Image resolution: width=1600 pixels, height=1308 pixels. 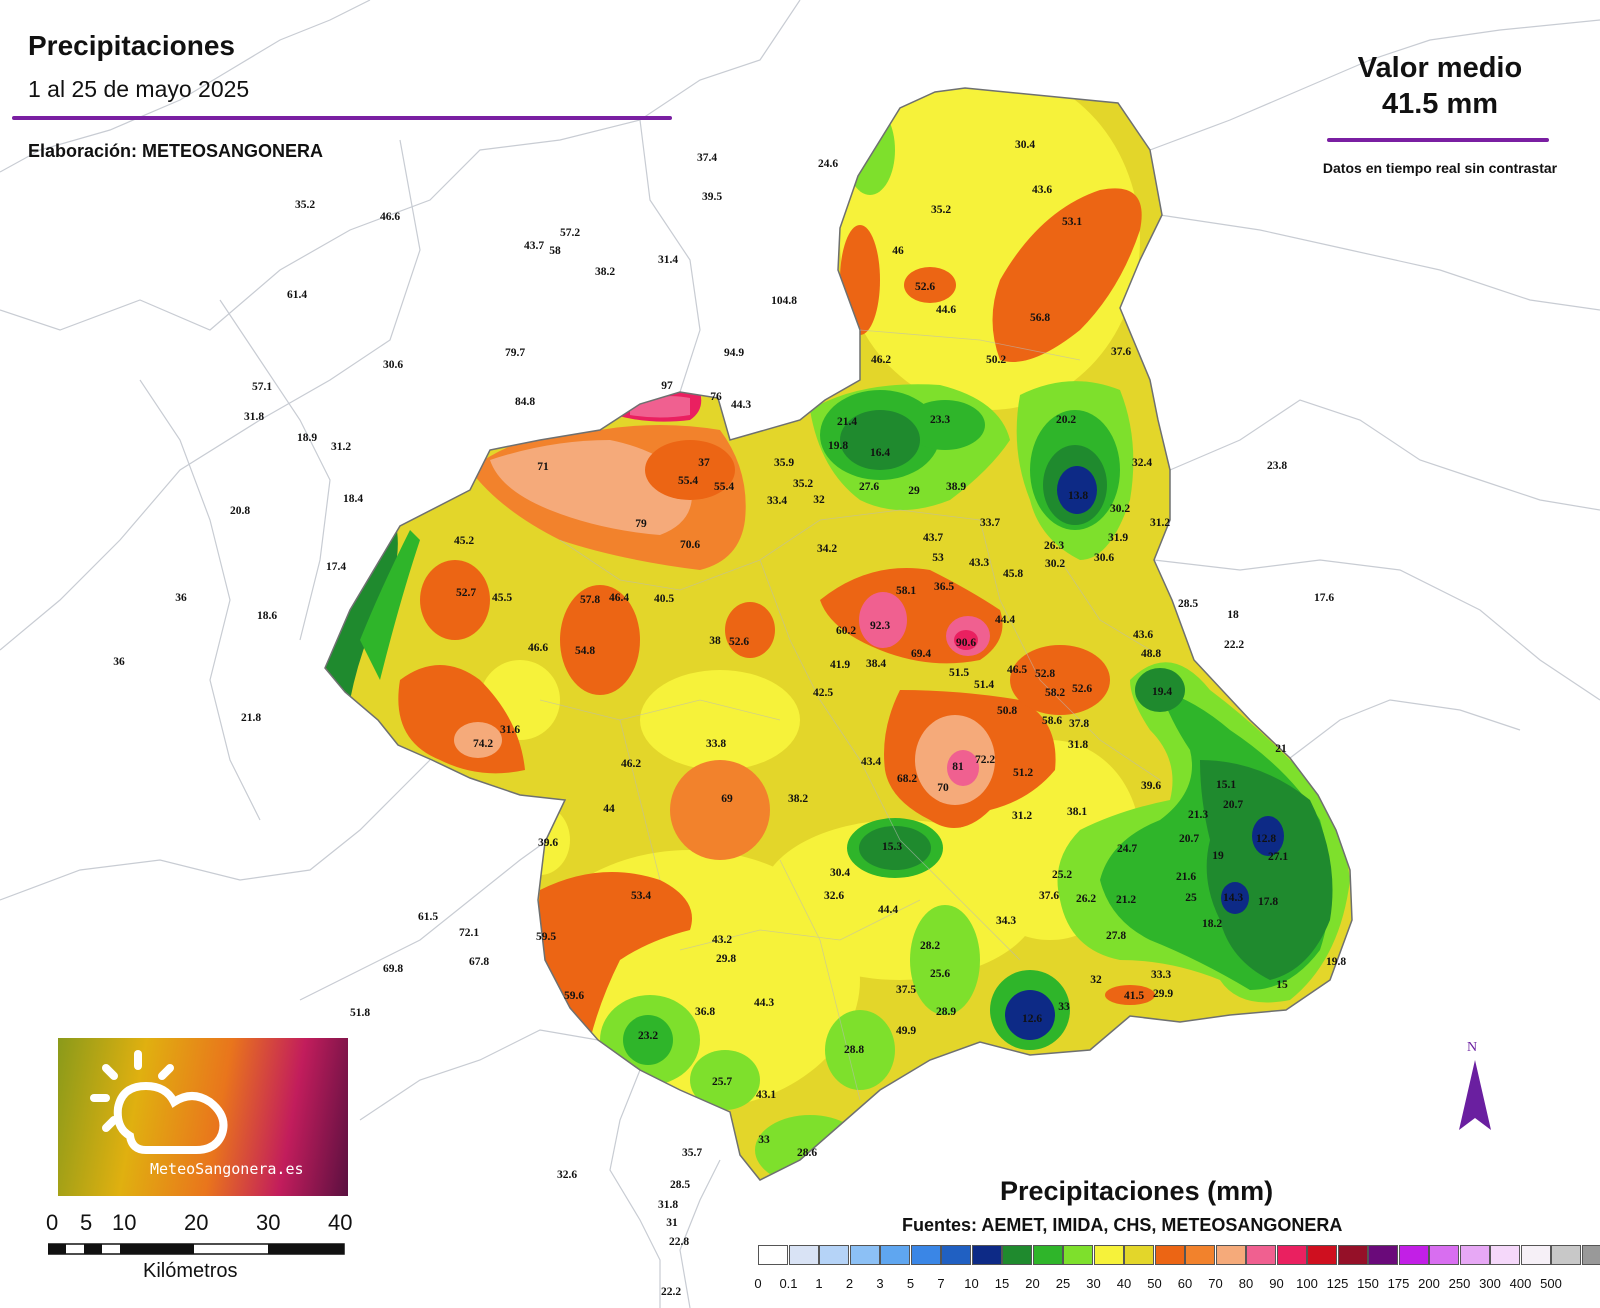 What do you see at coordinates (1398, 1283) in the screenshot?
I see `legend-label: 175` at bounding box center [1398, 1283].